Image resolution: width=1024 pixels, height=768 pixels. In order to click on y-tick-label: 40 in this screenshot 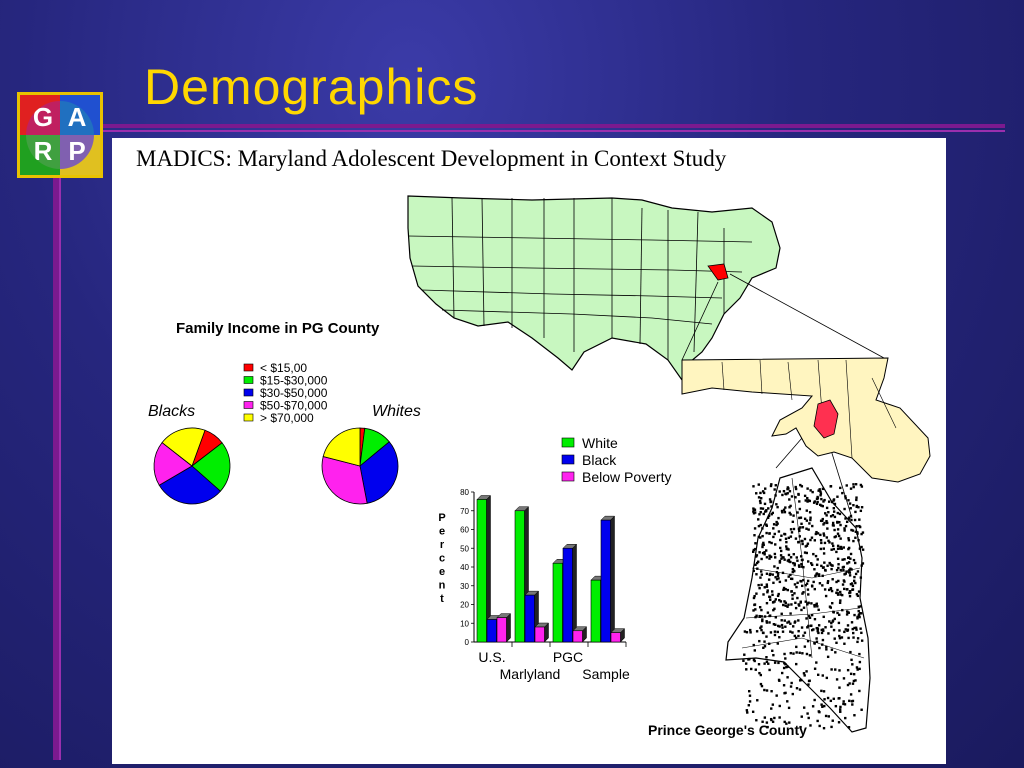, I will do `click(464, 567)`.